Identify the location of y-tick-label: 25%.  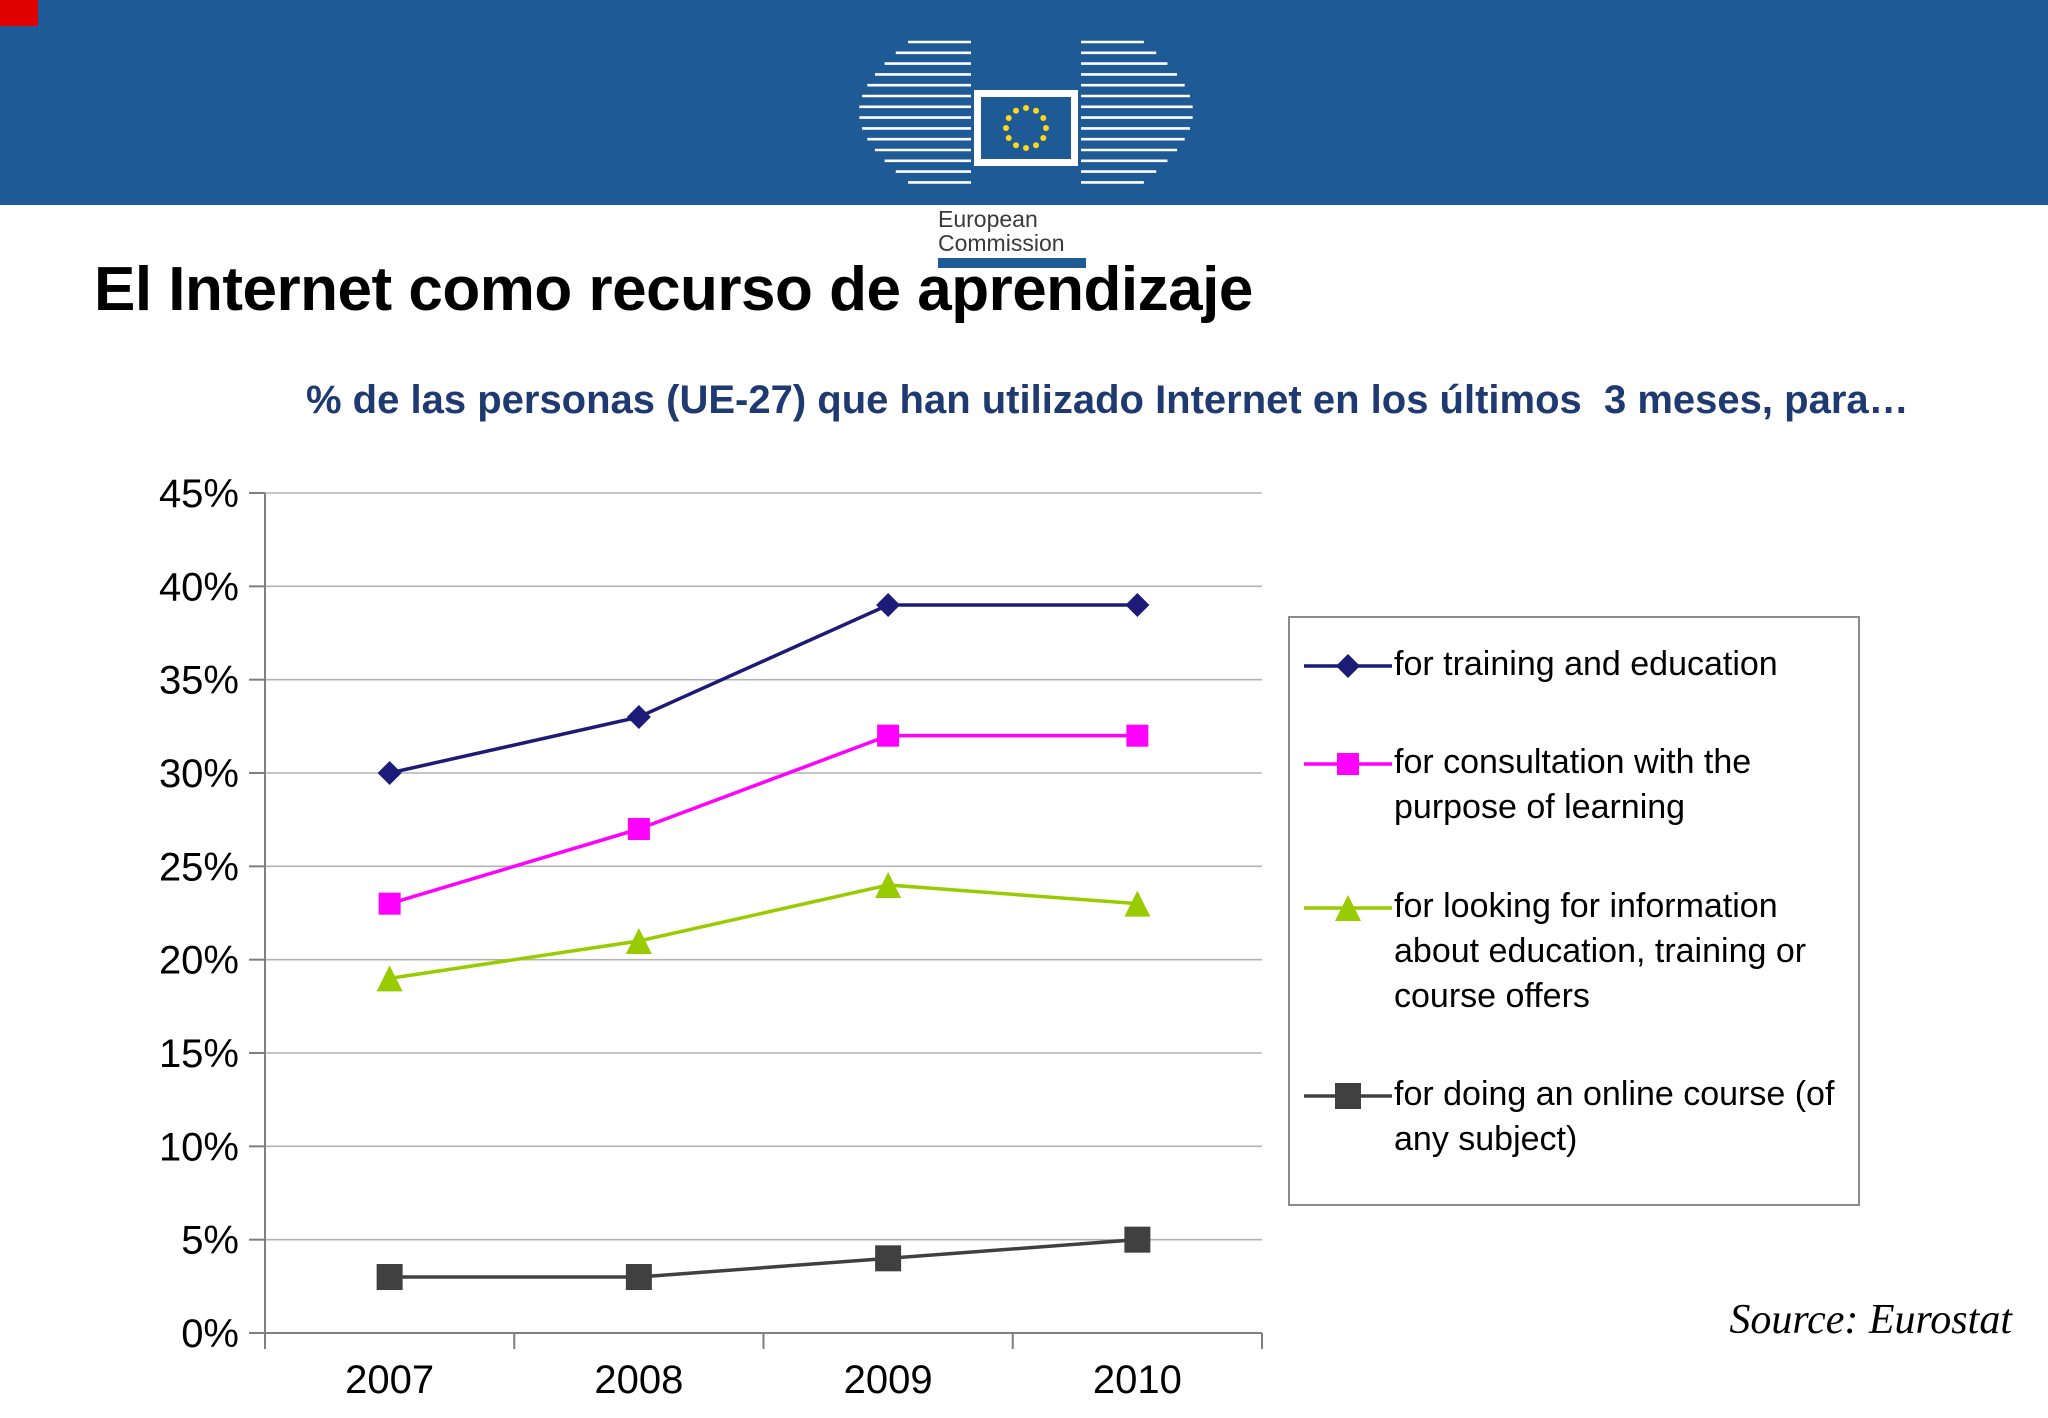
(199, 867).